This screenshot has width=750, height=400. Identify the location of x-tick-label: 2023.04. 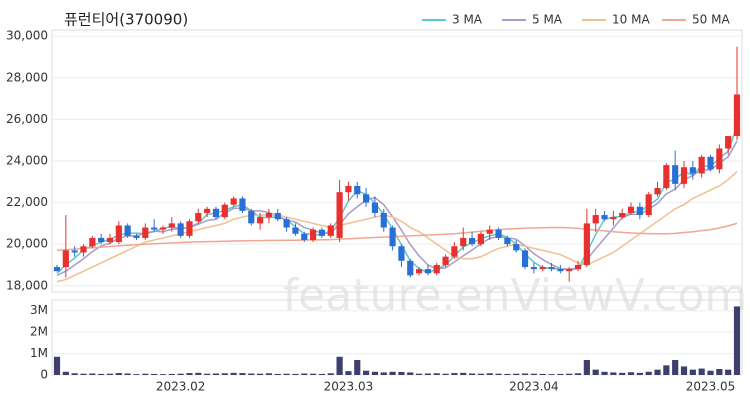
(534, 387).